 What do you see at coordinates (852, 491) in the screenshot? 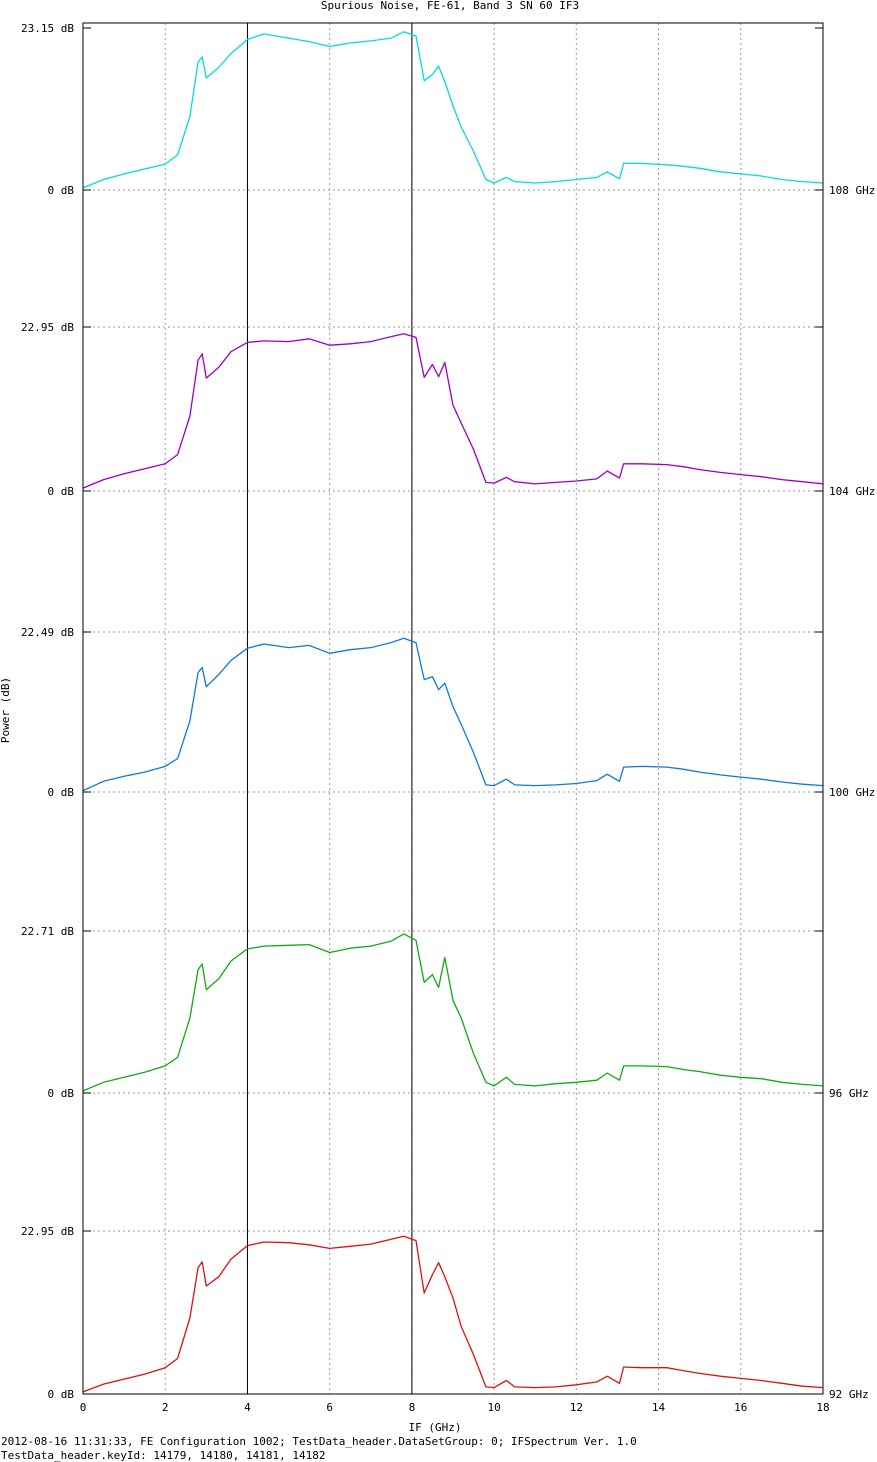
I see `lo-frequency-label: 104 GHz` at bounding box center [852, 491].